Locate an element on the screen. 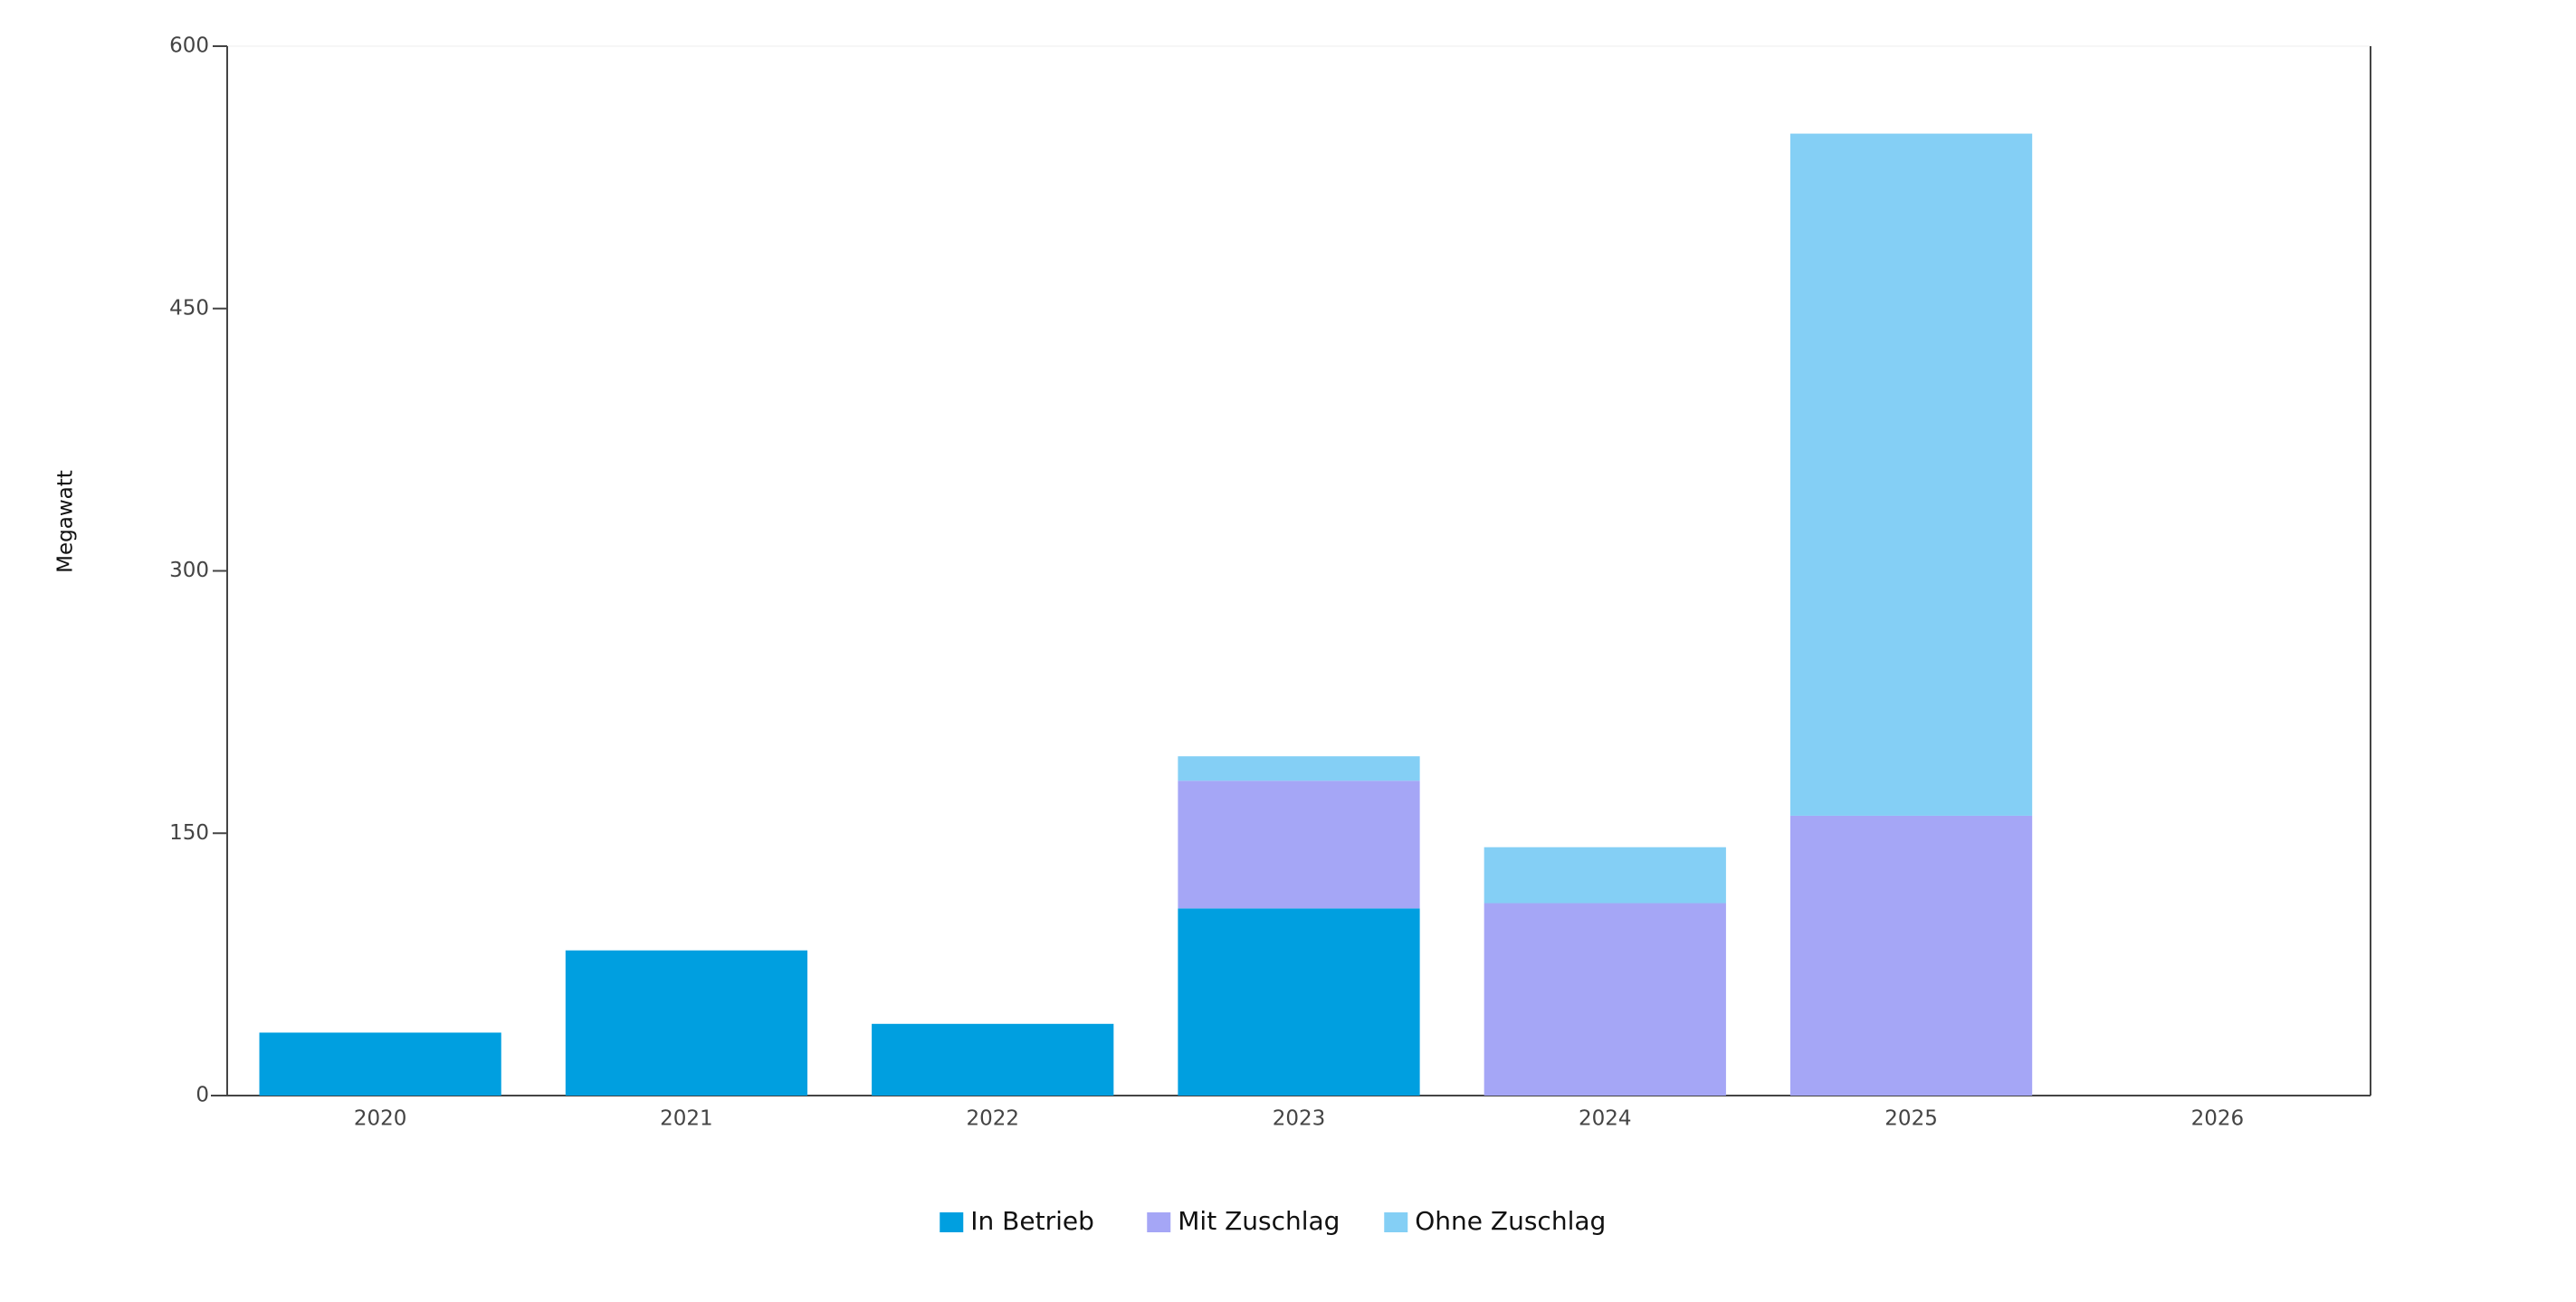  x-tick-label: 2025 is located at coordinates (1911, 1119).